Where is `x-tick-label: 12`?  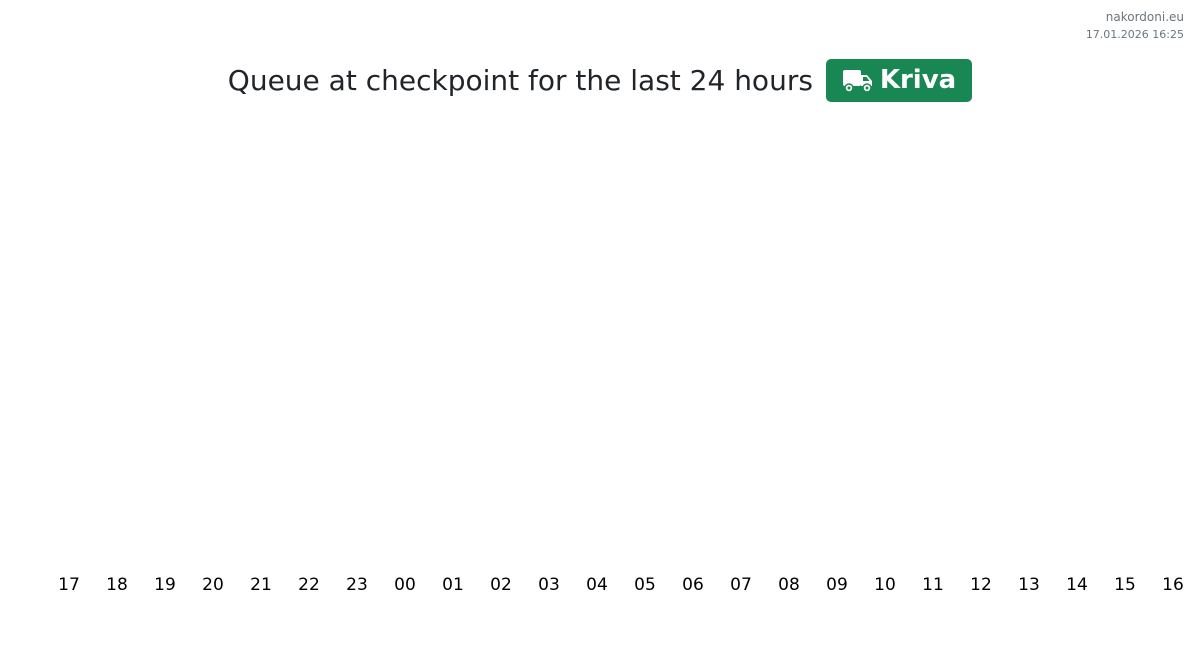
x-tick-label: 12 is located at coordinates (981, 585).